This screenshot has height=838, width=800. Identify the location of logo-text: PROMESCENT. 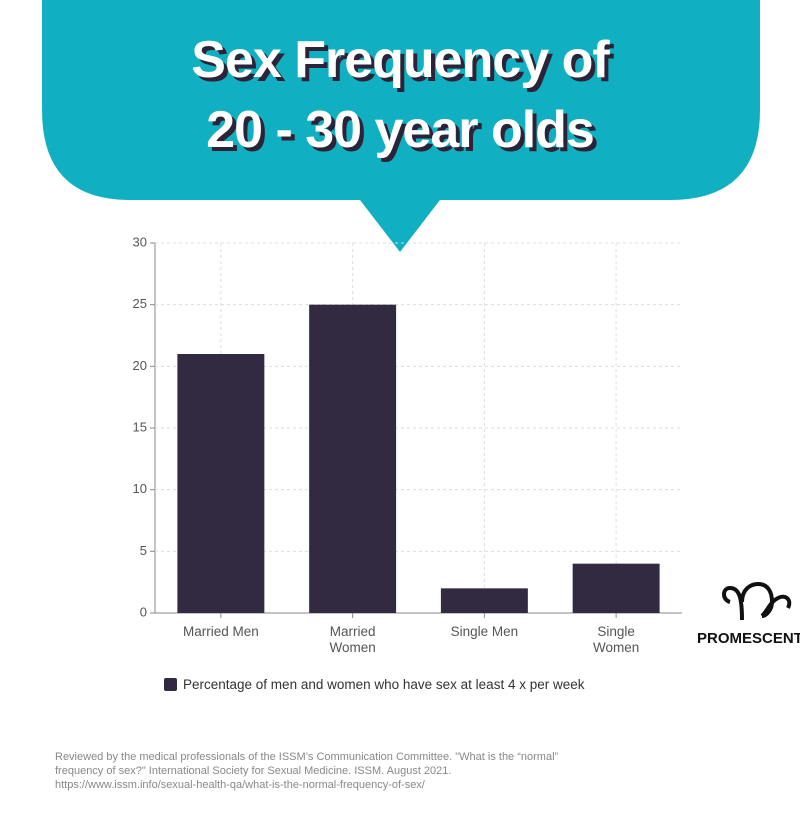
(748, 638).